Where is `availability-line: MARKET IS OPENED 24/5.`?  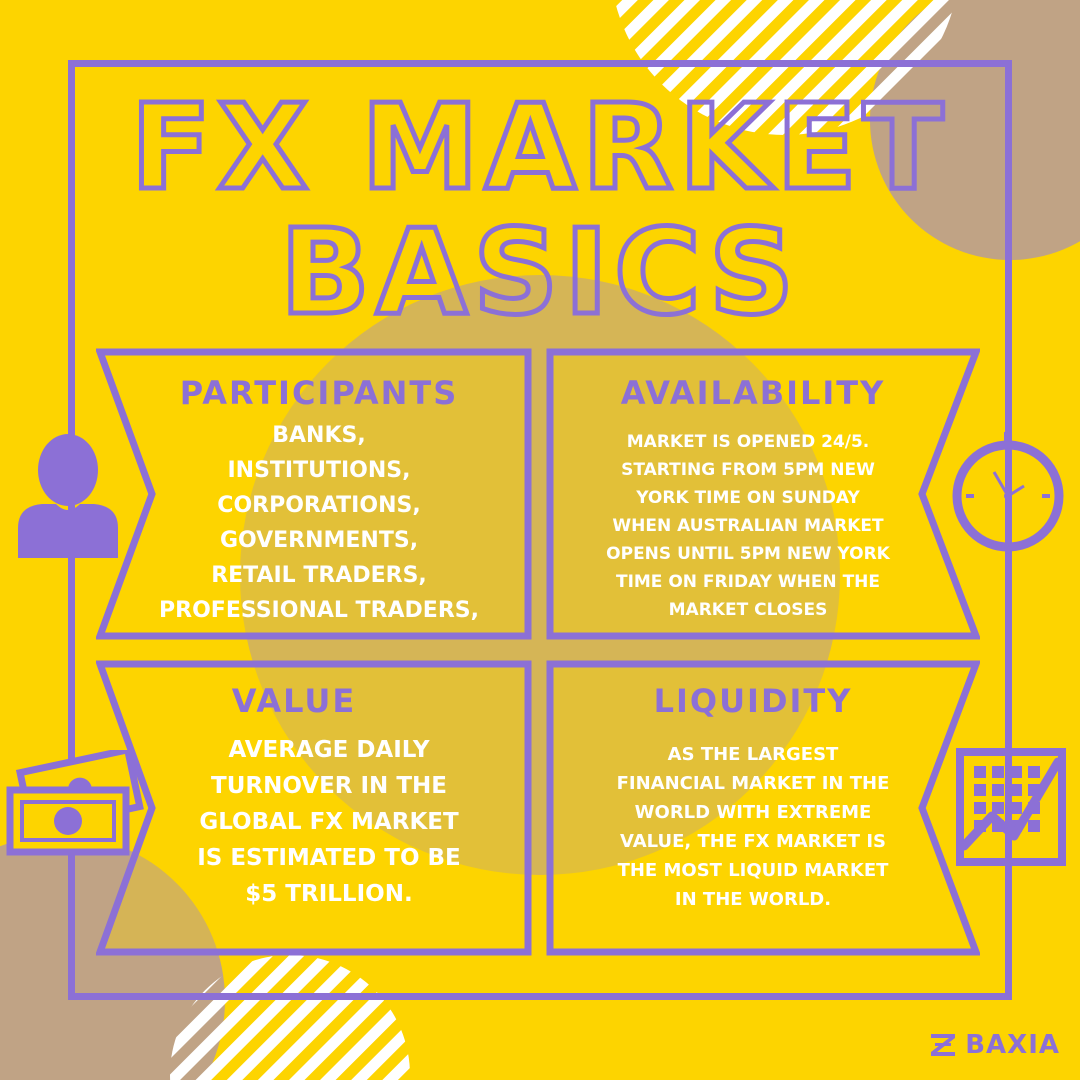
availability-line: MARKET IS OPENED 24/5. is located at coordinates (748, 442).